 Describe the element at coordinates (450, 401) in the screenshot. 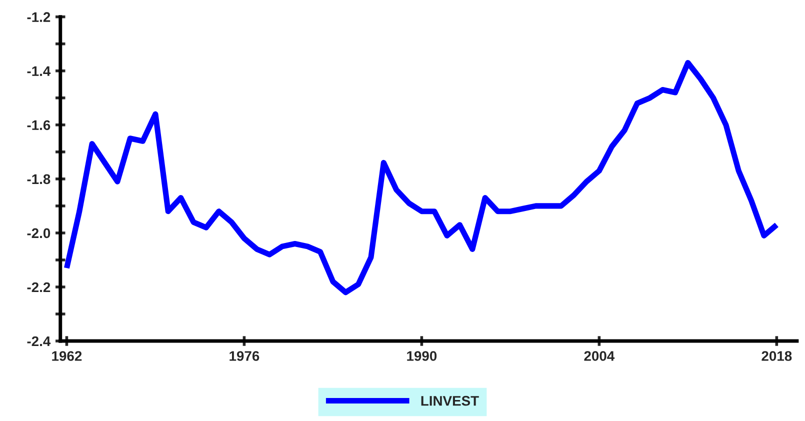

I see `text: LINVEST` at that location.